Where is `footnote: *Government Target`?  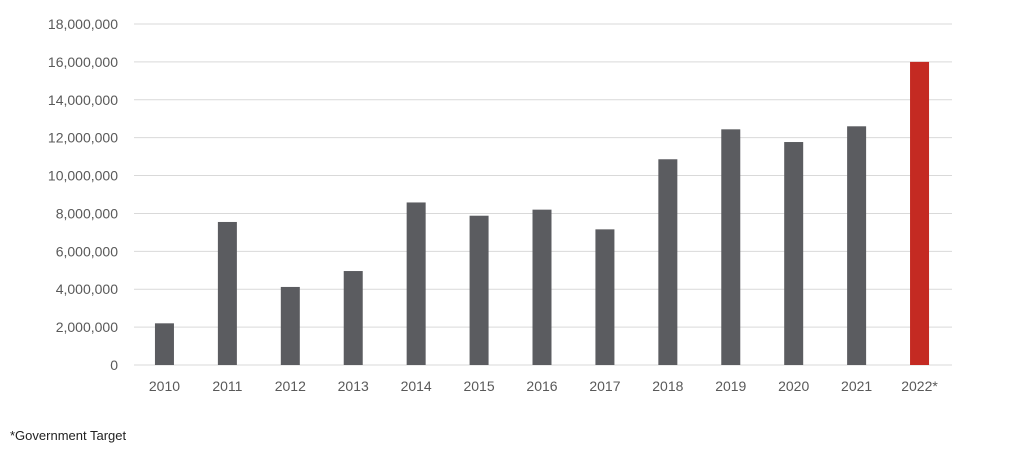 footnote: *Government Target is located at coordinates (68, 435).